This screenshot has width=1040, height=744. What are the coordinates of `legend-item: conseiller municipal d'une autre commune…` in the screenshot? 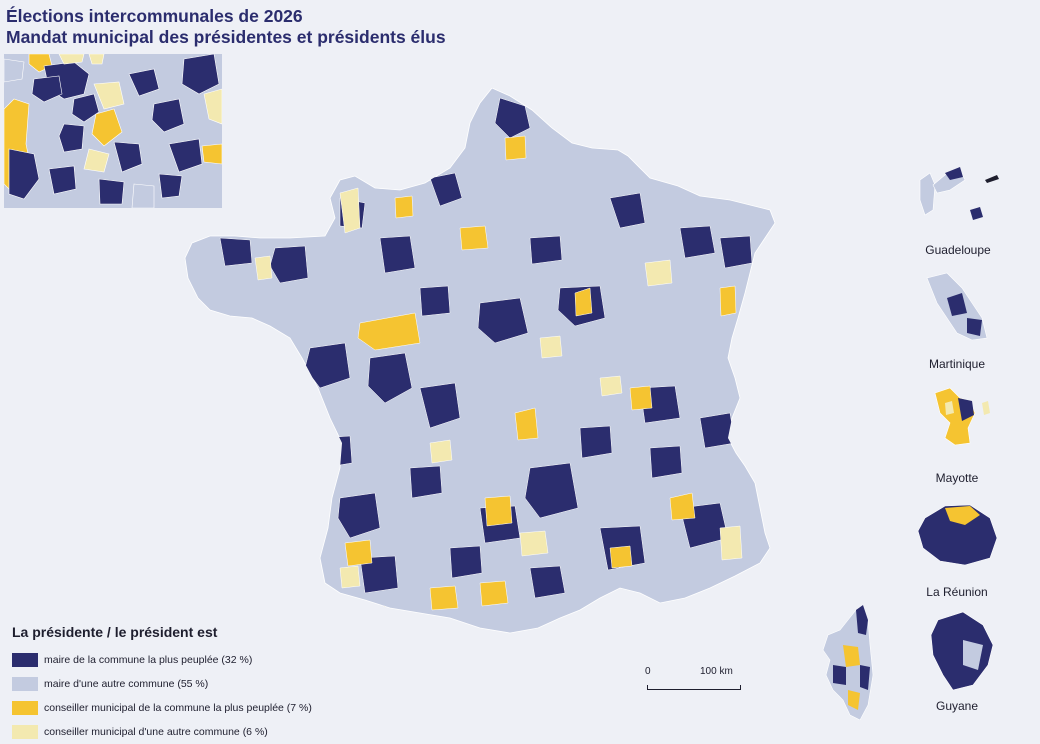 It's located at (162, 732).